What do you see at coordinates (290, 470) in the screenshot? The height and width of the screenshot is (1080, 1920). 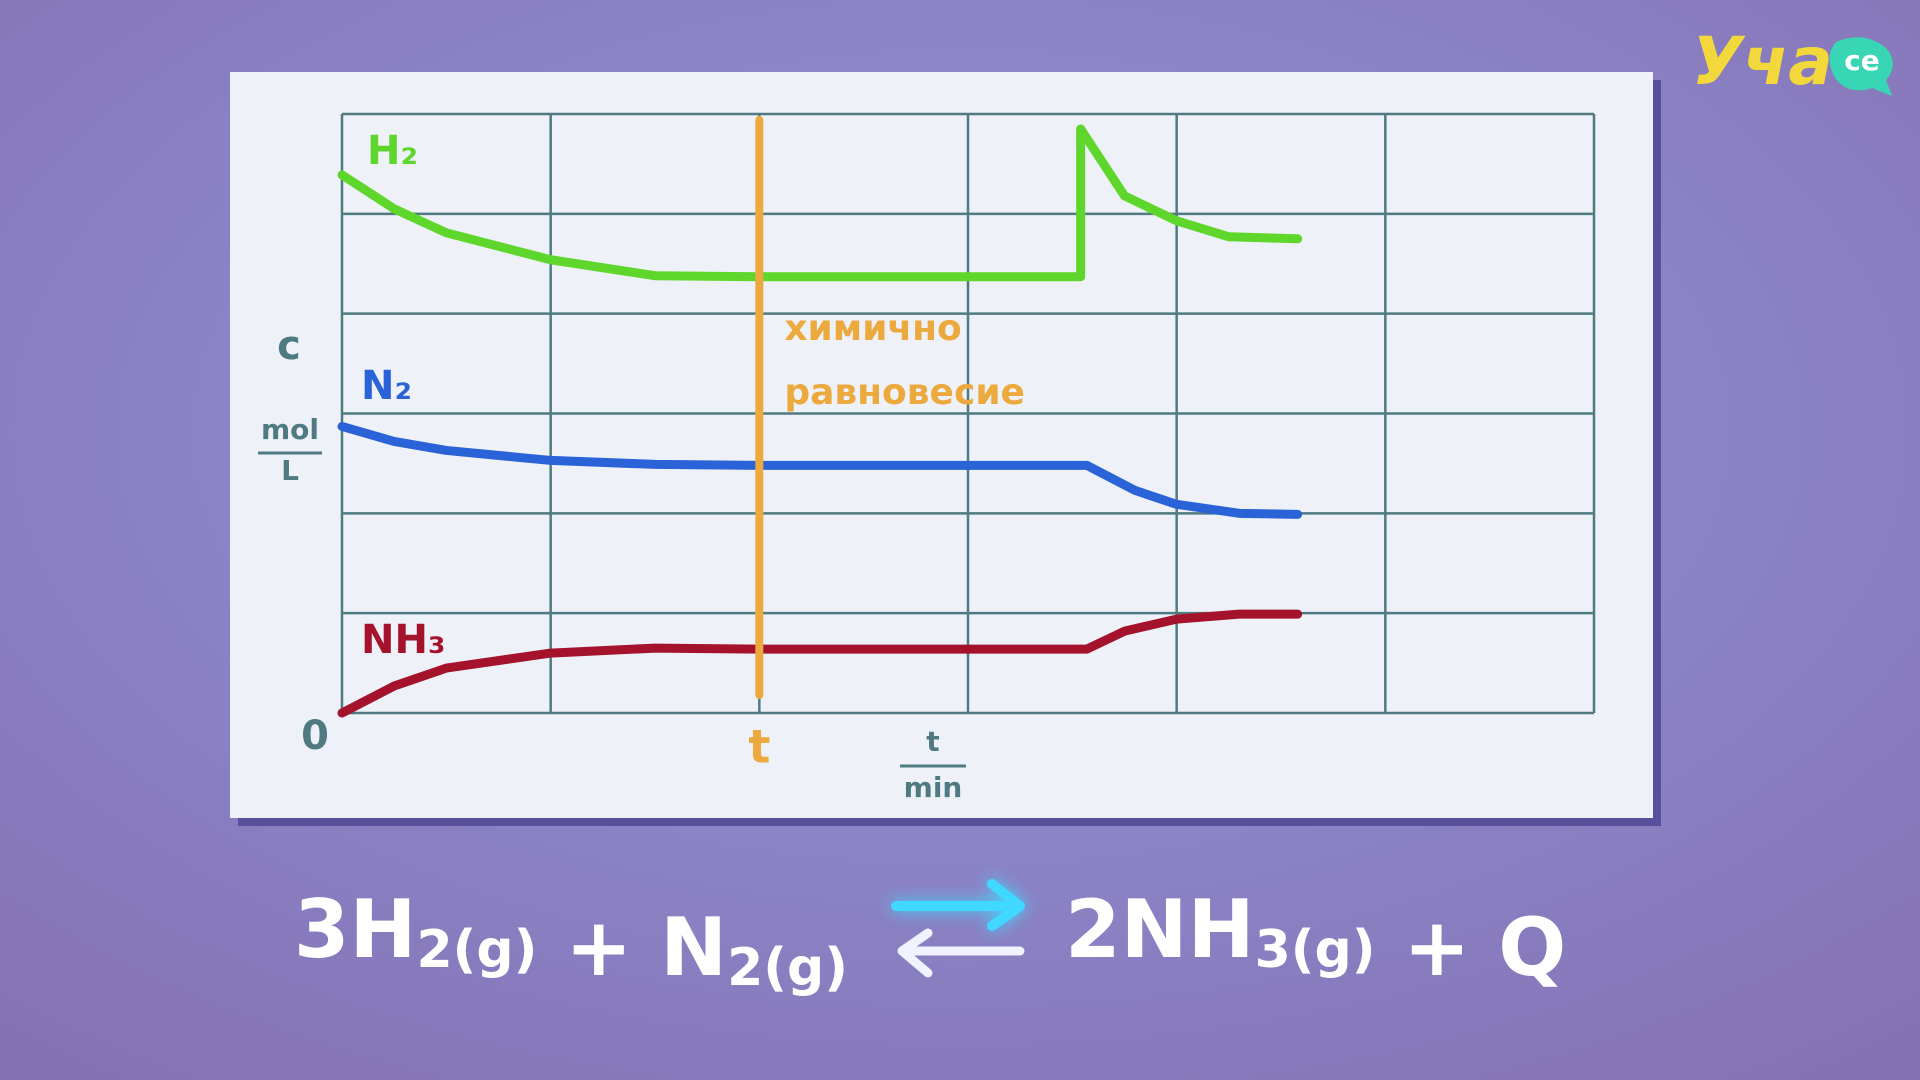 I see `y-unit-denominator: L` at bounding box center [290, 470].